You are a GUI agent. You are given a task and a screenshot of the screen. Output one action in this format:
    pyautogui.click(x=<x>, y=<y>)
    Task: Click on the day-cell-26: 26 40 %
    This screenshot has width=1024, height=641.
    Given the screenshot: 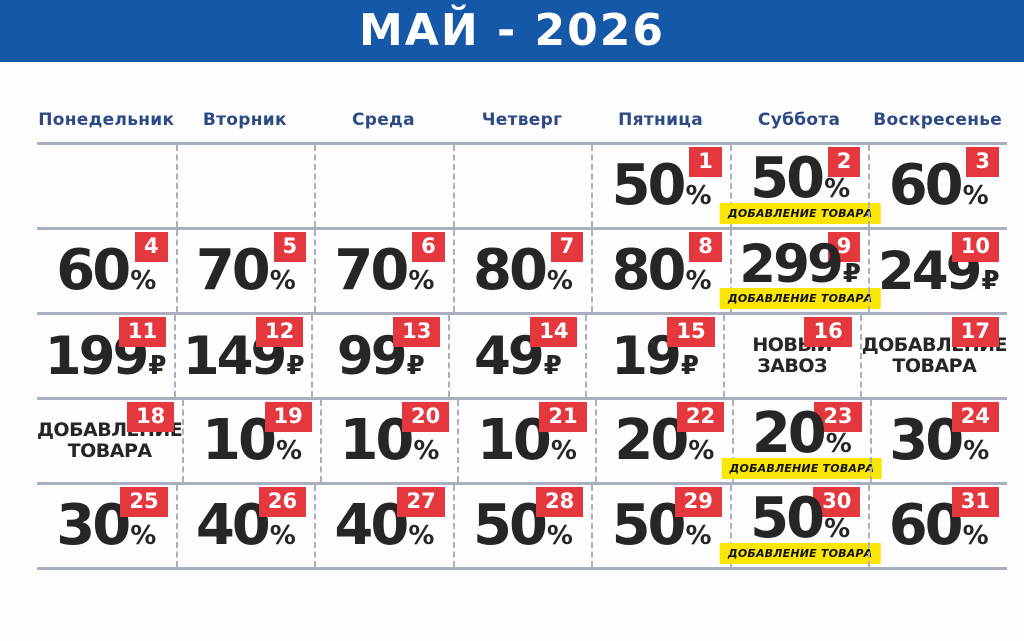 What is the action you would take?
    pyautogui.click(x=245, y=526)
    